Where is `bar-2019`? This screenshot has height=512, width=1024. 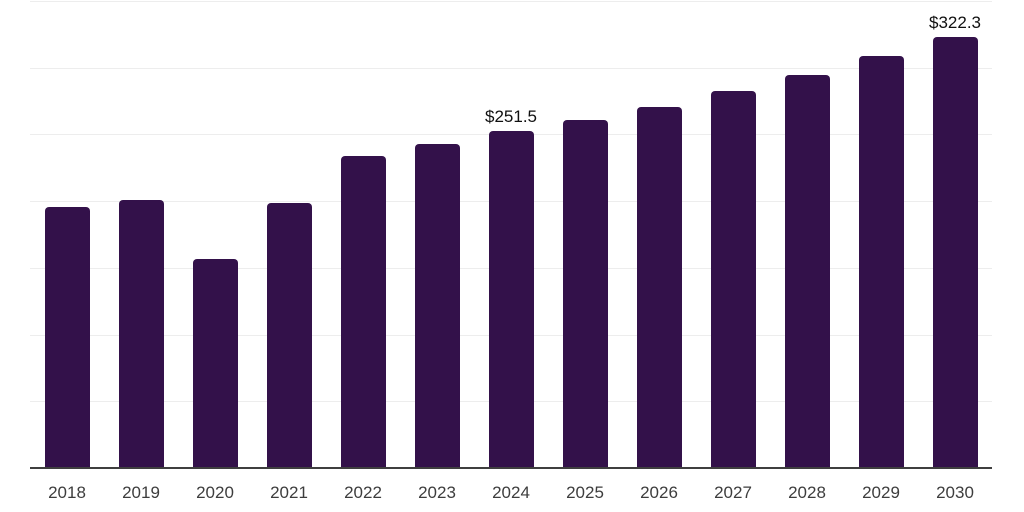
bar-2019 is located at coordinates (141, 333).